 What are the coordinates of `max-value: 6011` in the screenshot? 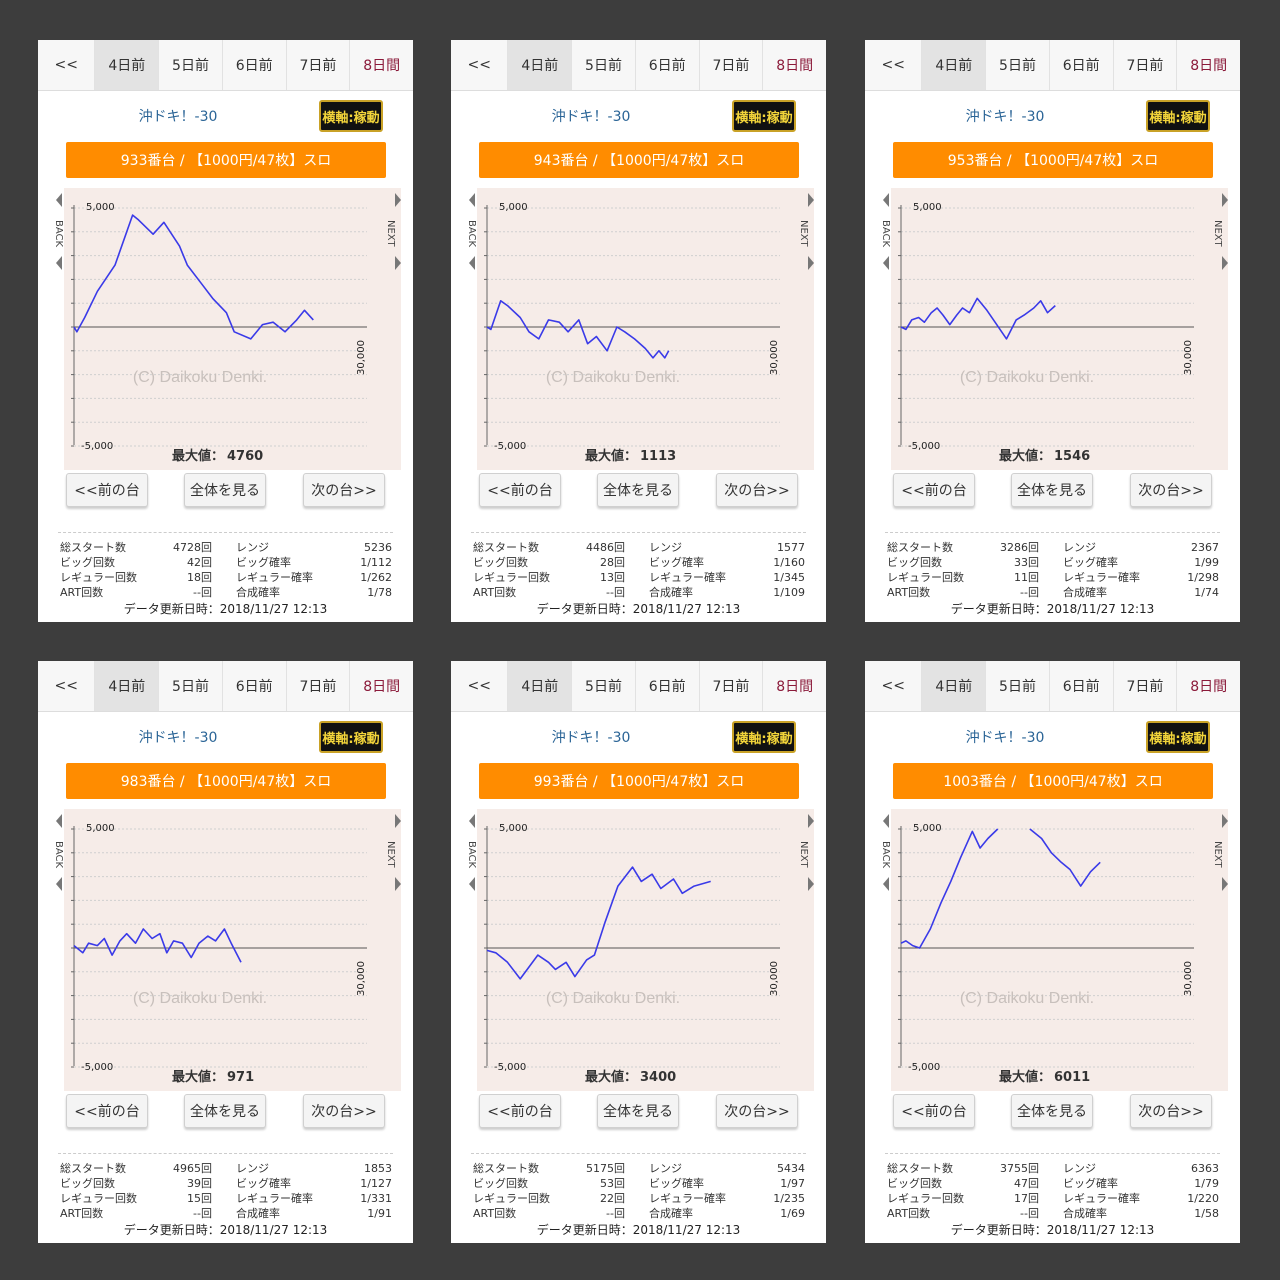 It's located at (1072, 1077).